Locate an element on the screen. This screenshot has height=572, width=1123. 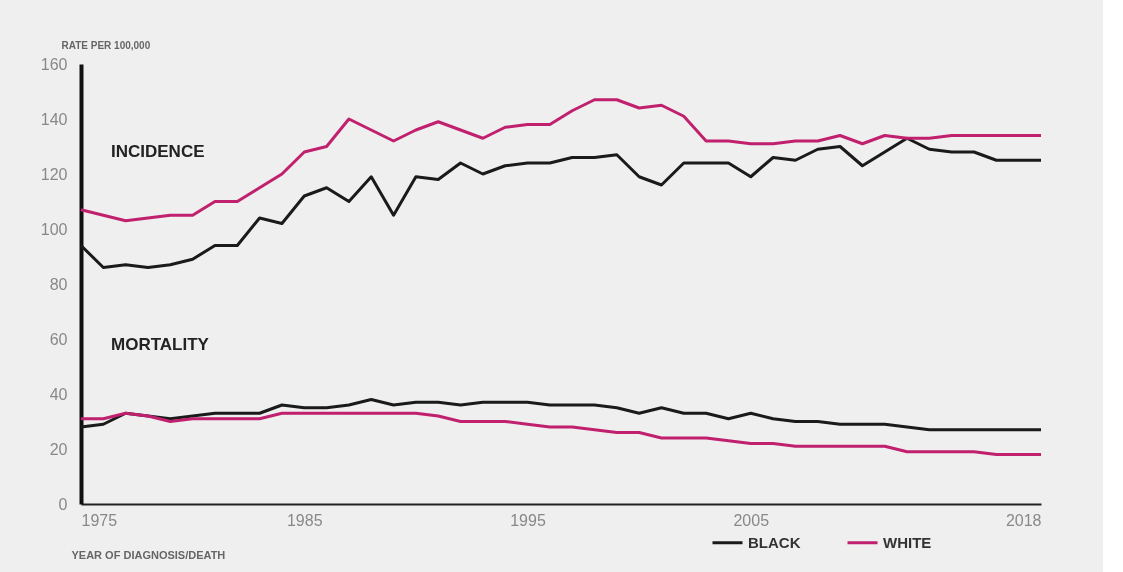
y-tick-label: 20 is located at coordinates (58, 449).